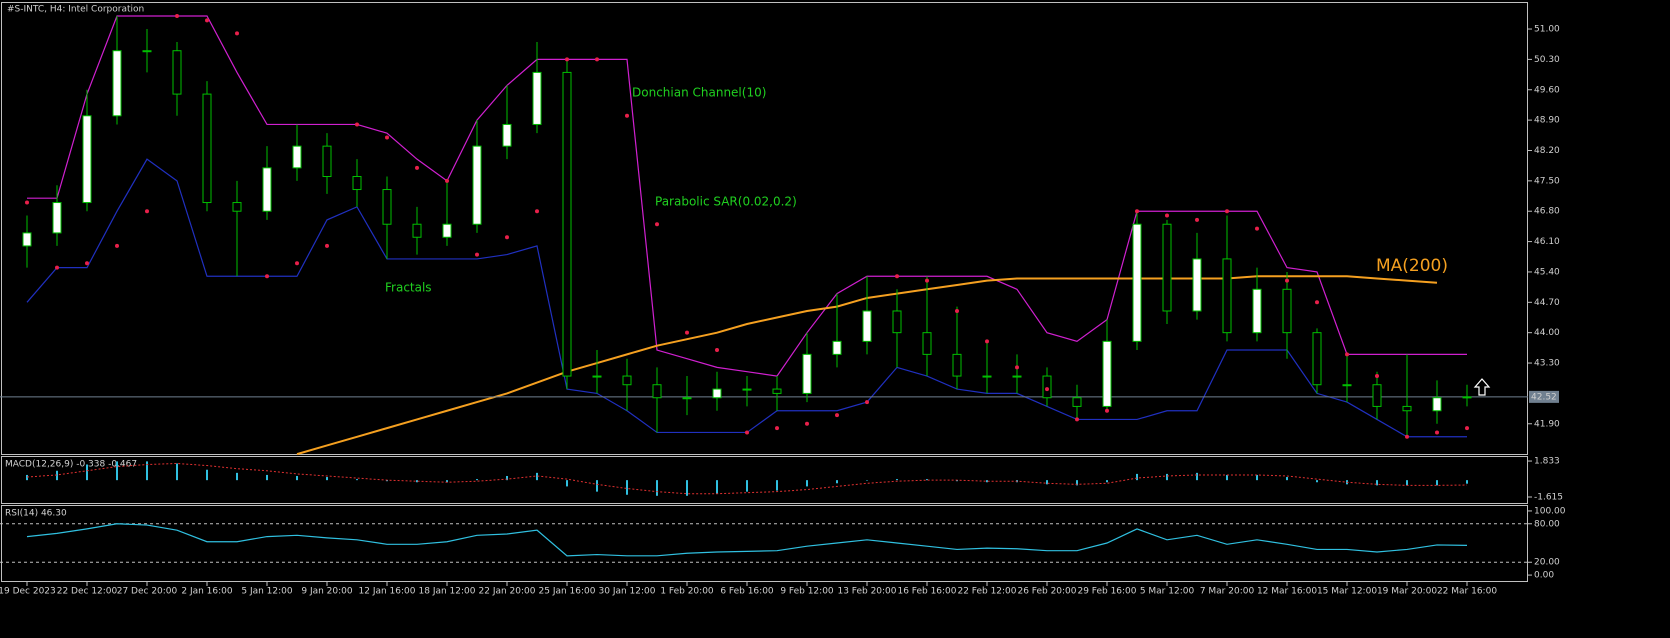 The width and height of the screenshot is (1670, 638). What do you see at coordinates (1544, 397) in the screenshot?
I see `current-price-label: 42.52` at bounding box center [1544, 397].